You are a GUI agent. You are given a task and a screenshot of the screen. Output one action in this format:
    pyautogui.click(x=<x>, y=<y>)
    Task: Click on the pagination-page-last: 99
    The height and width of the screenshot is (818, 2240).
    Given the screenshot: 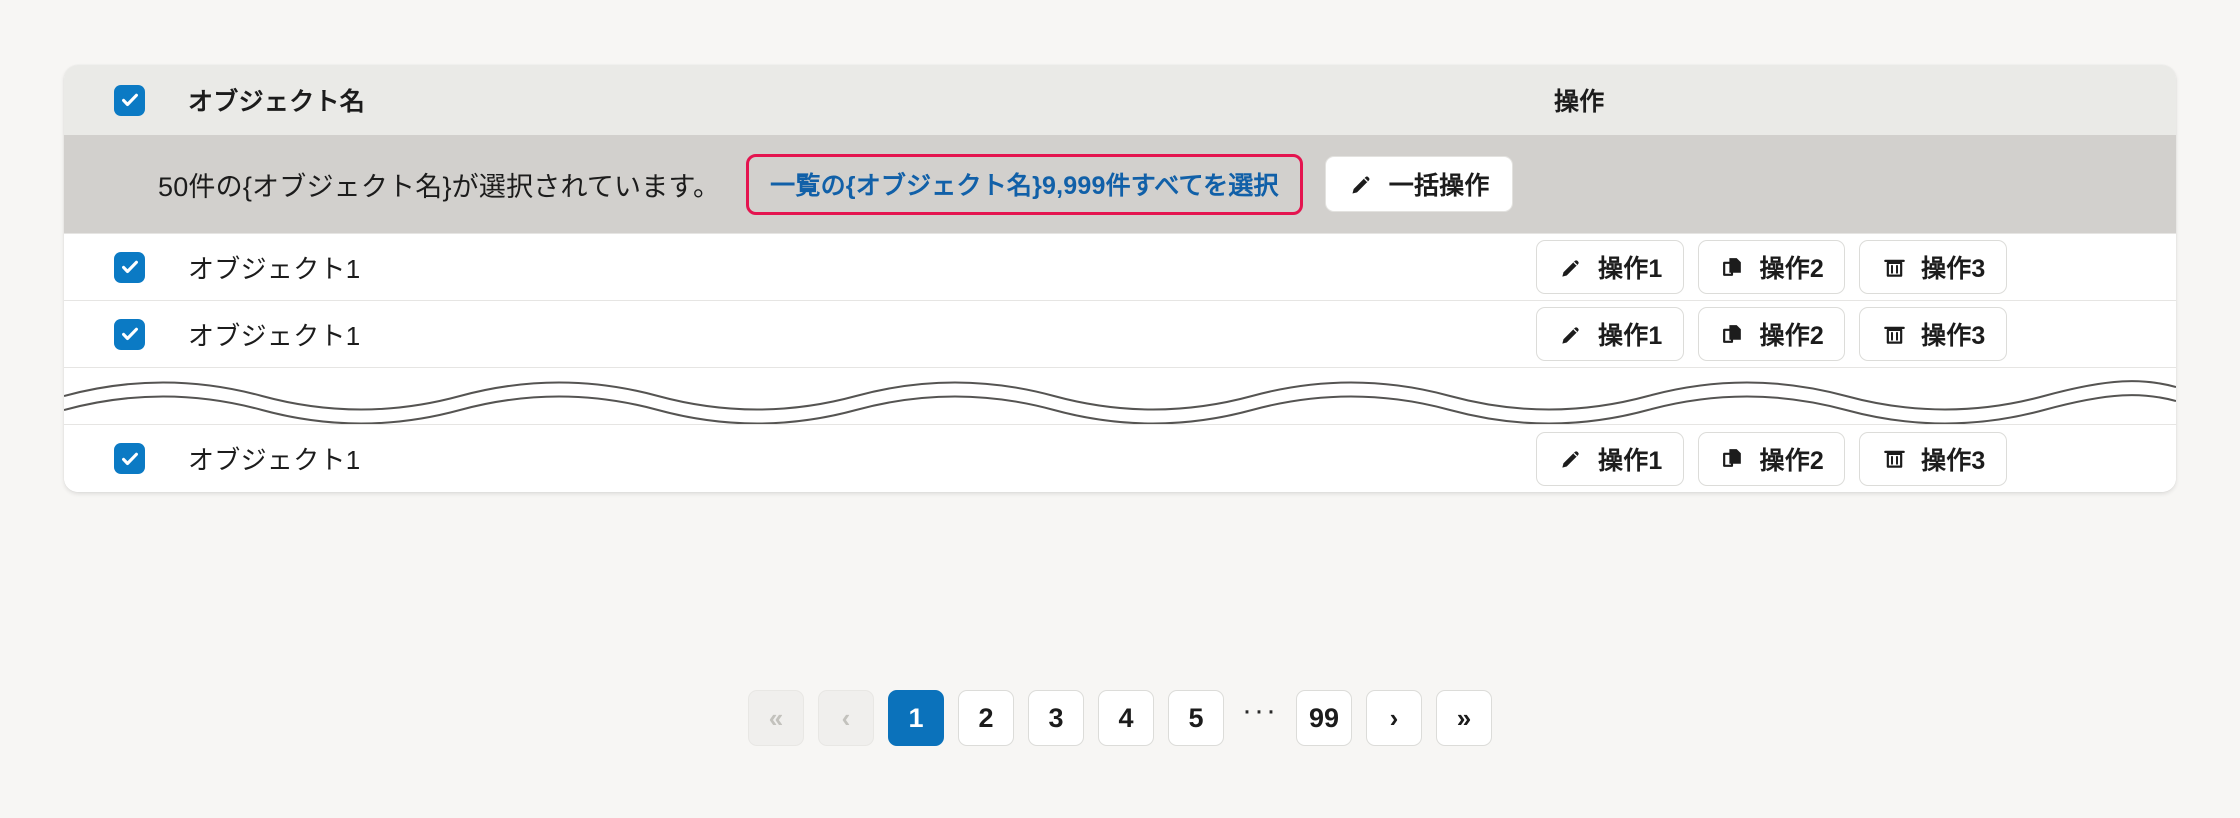 What is the action you would take?
    pyautogui.click(x=1324, y=718)
    